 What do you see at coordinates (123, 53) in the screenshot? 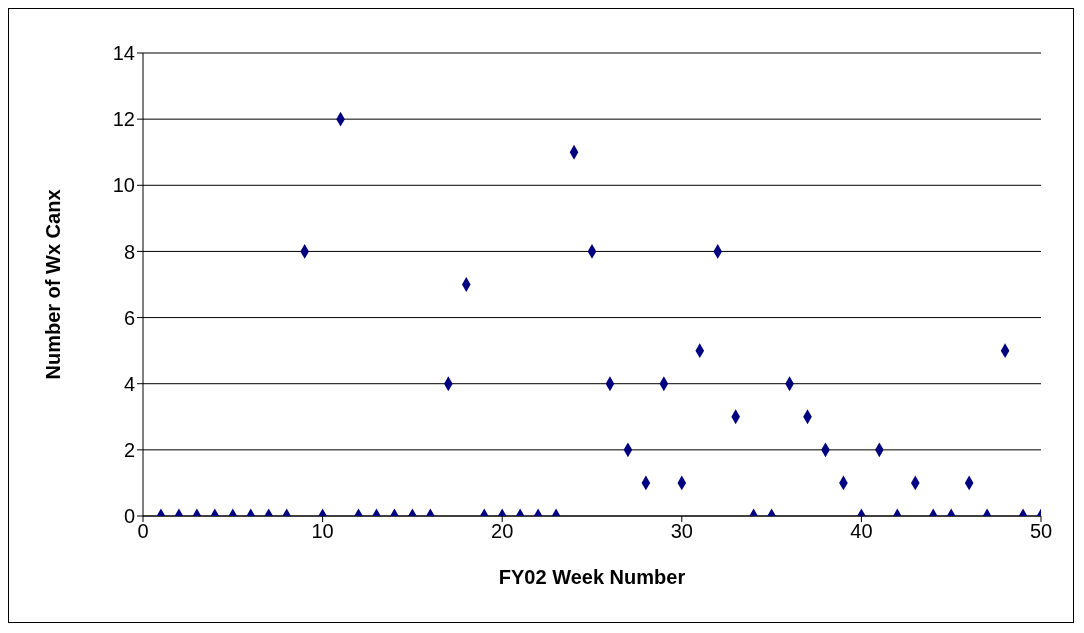
I see `y-tick-label: 14` at bounding box center [123, 53].